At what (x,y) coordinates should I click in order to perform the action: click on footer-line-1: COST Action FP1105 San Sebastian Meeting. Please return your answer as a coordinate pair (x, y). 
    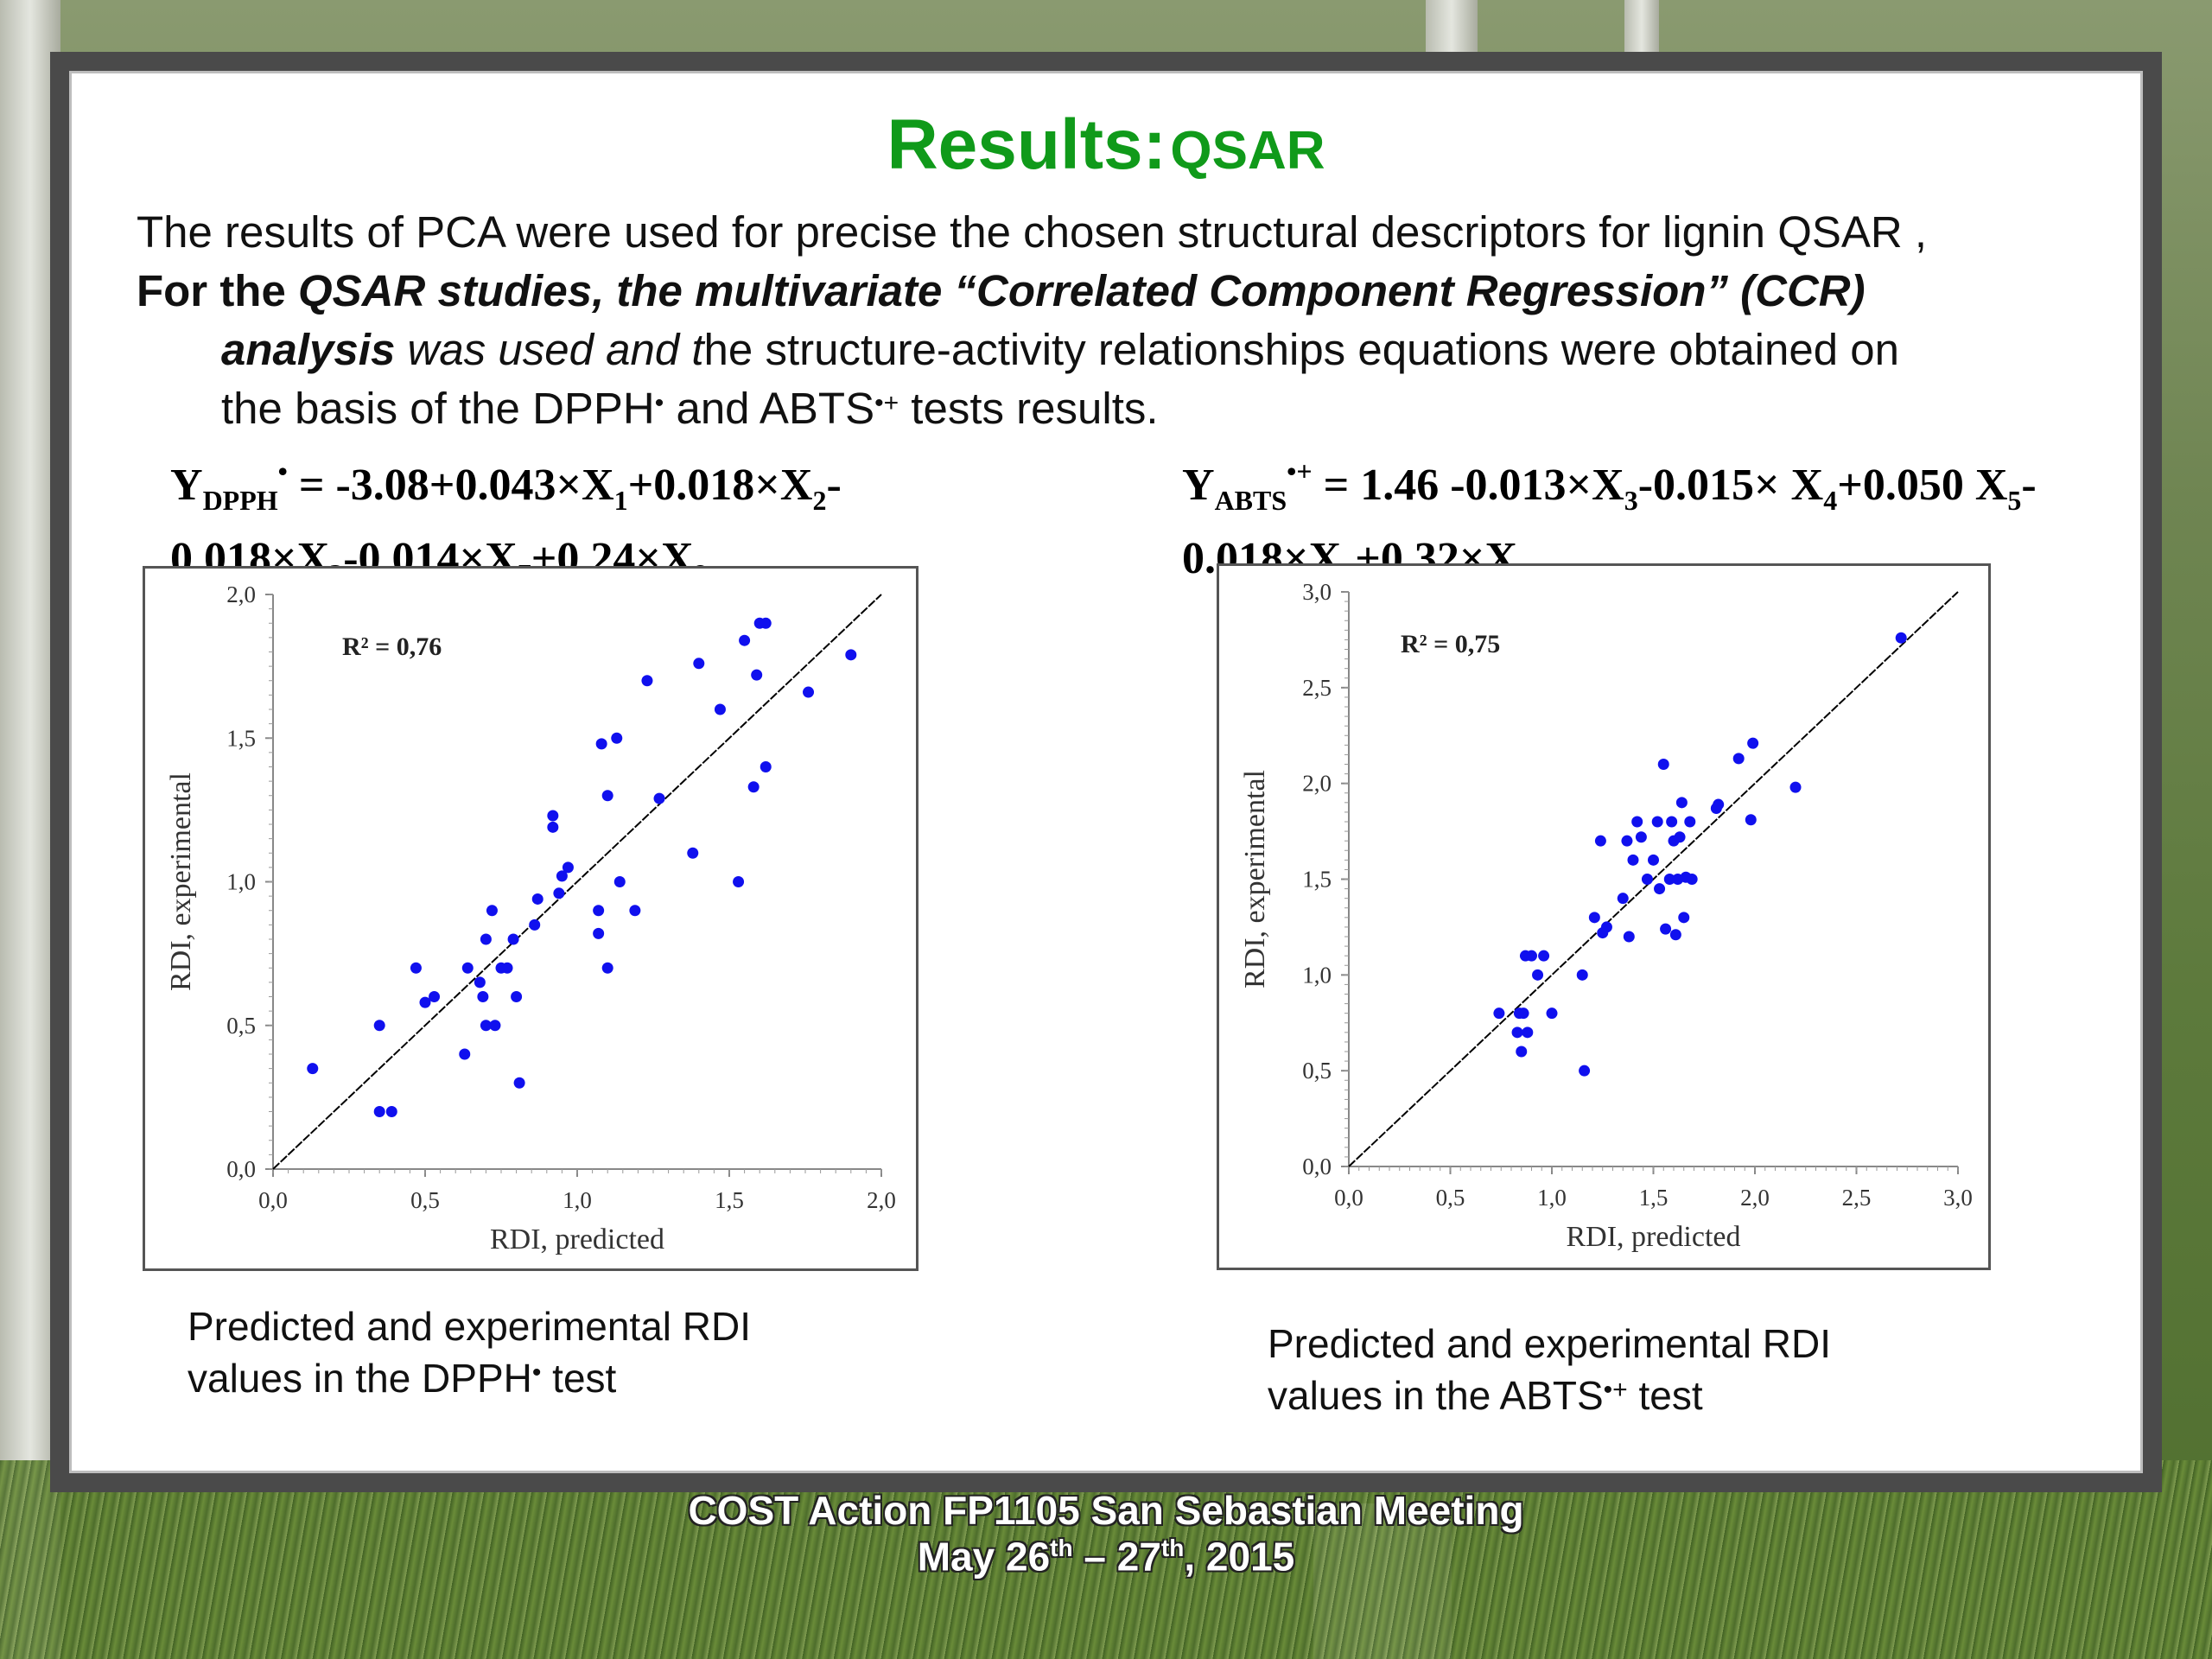
    Looking at the image, I should click on (1106, 1510).